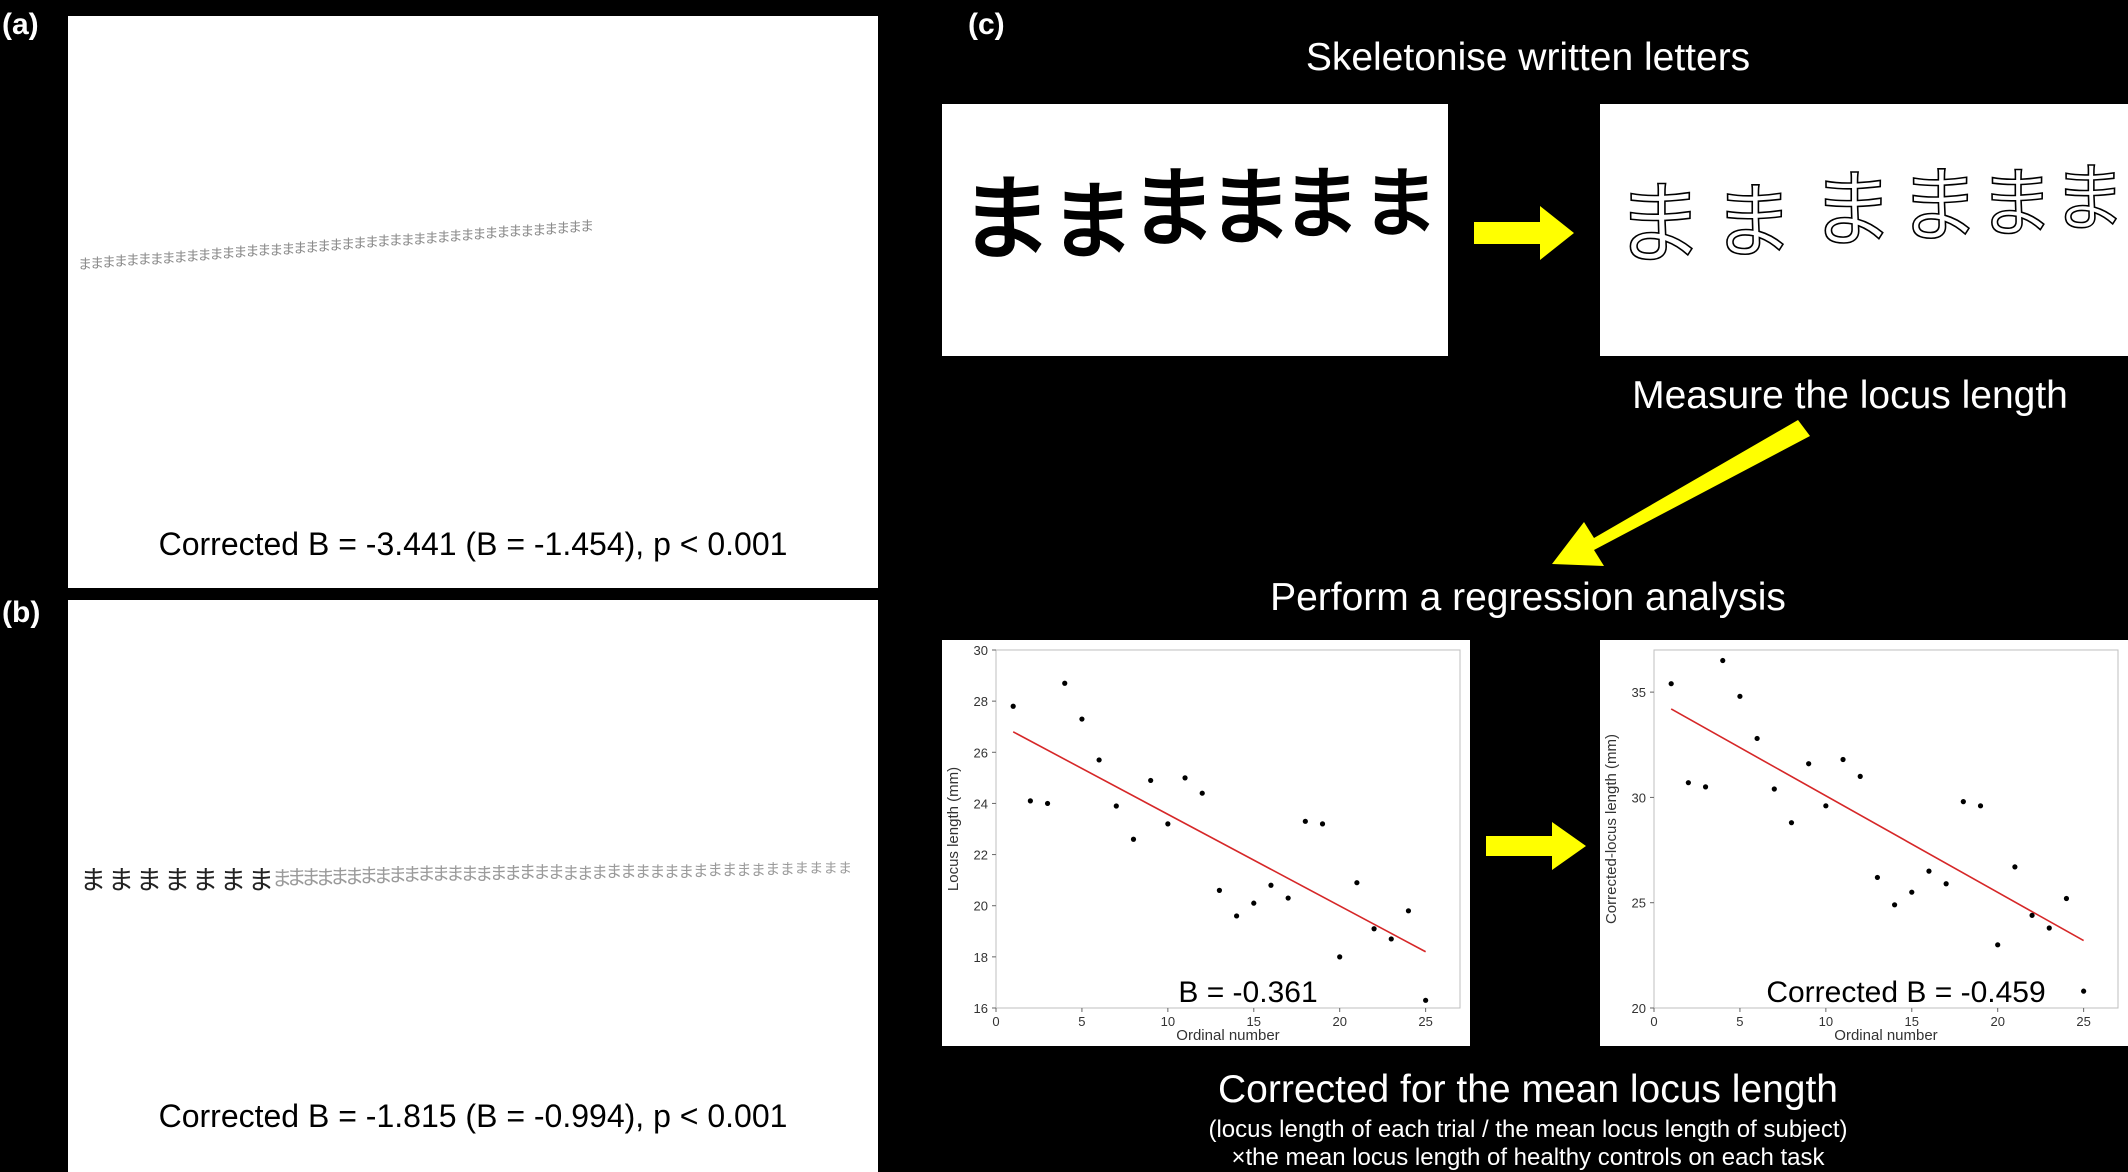  I want to click on step3-title: Perform a regression analysis, so click(1528, 597).